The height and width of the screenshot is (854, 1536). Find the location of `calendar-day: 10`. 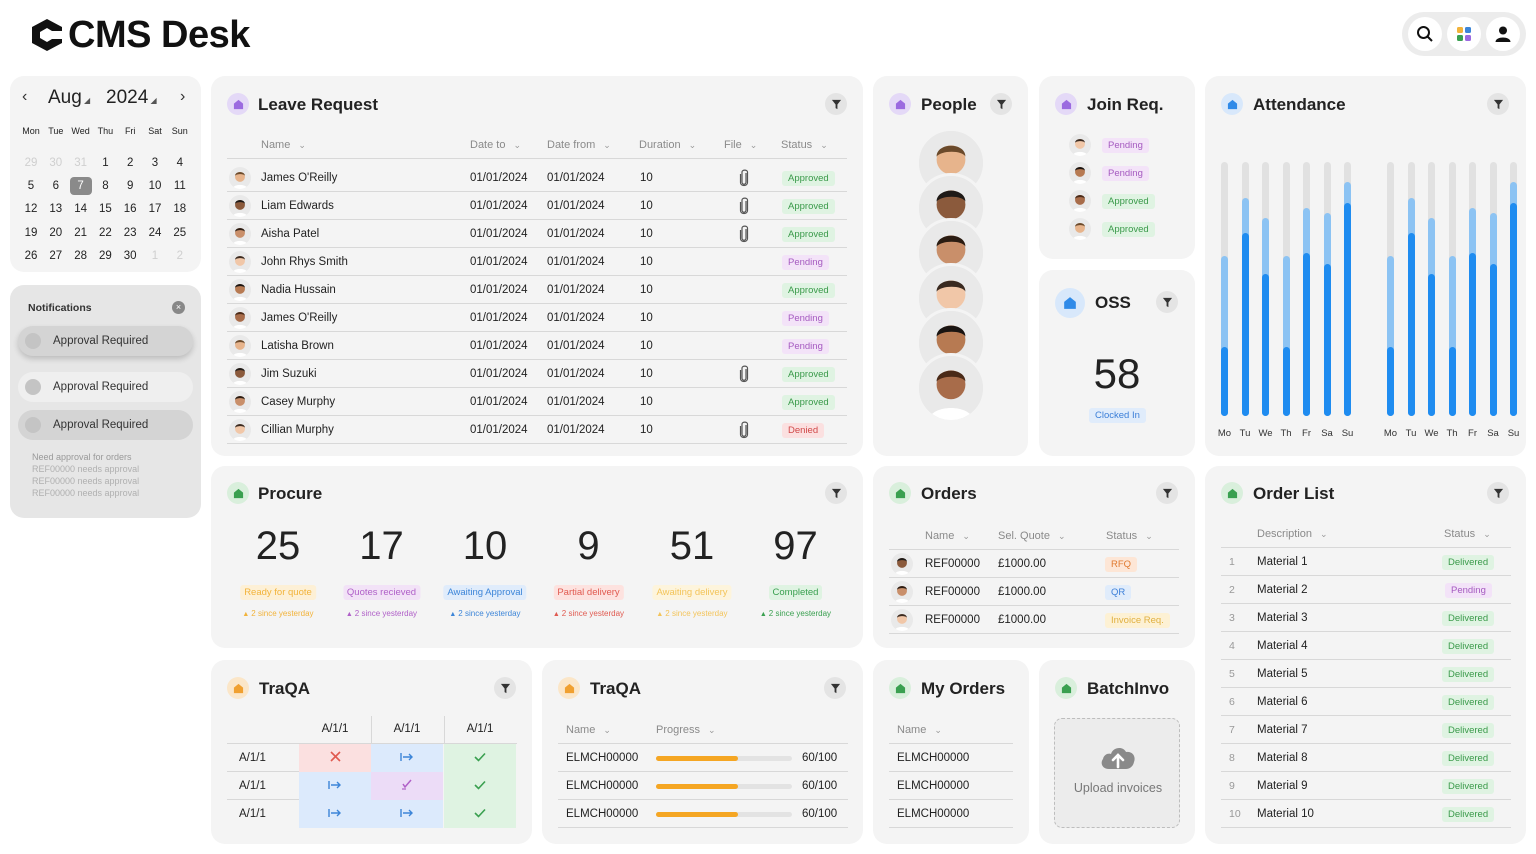

calendar-day: 10 is located at coordinates (155, 186).